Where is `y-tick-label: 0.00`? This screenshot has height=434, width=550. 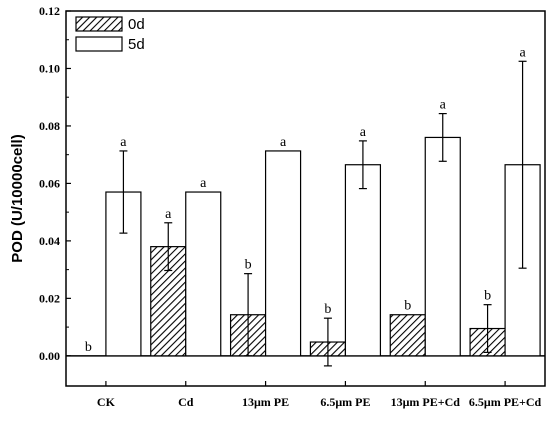 y-tick-label: 0.00 is located at coordinates (49, 356).